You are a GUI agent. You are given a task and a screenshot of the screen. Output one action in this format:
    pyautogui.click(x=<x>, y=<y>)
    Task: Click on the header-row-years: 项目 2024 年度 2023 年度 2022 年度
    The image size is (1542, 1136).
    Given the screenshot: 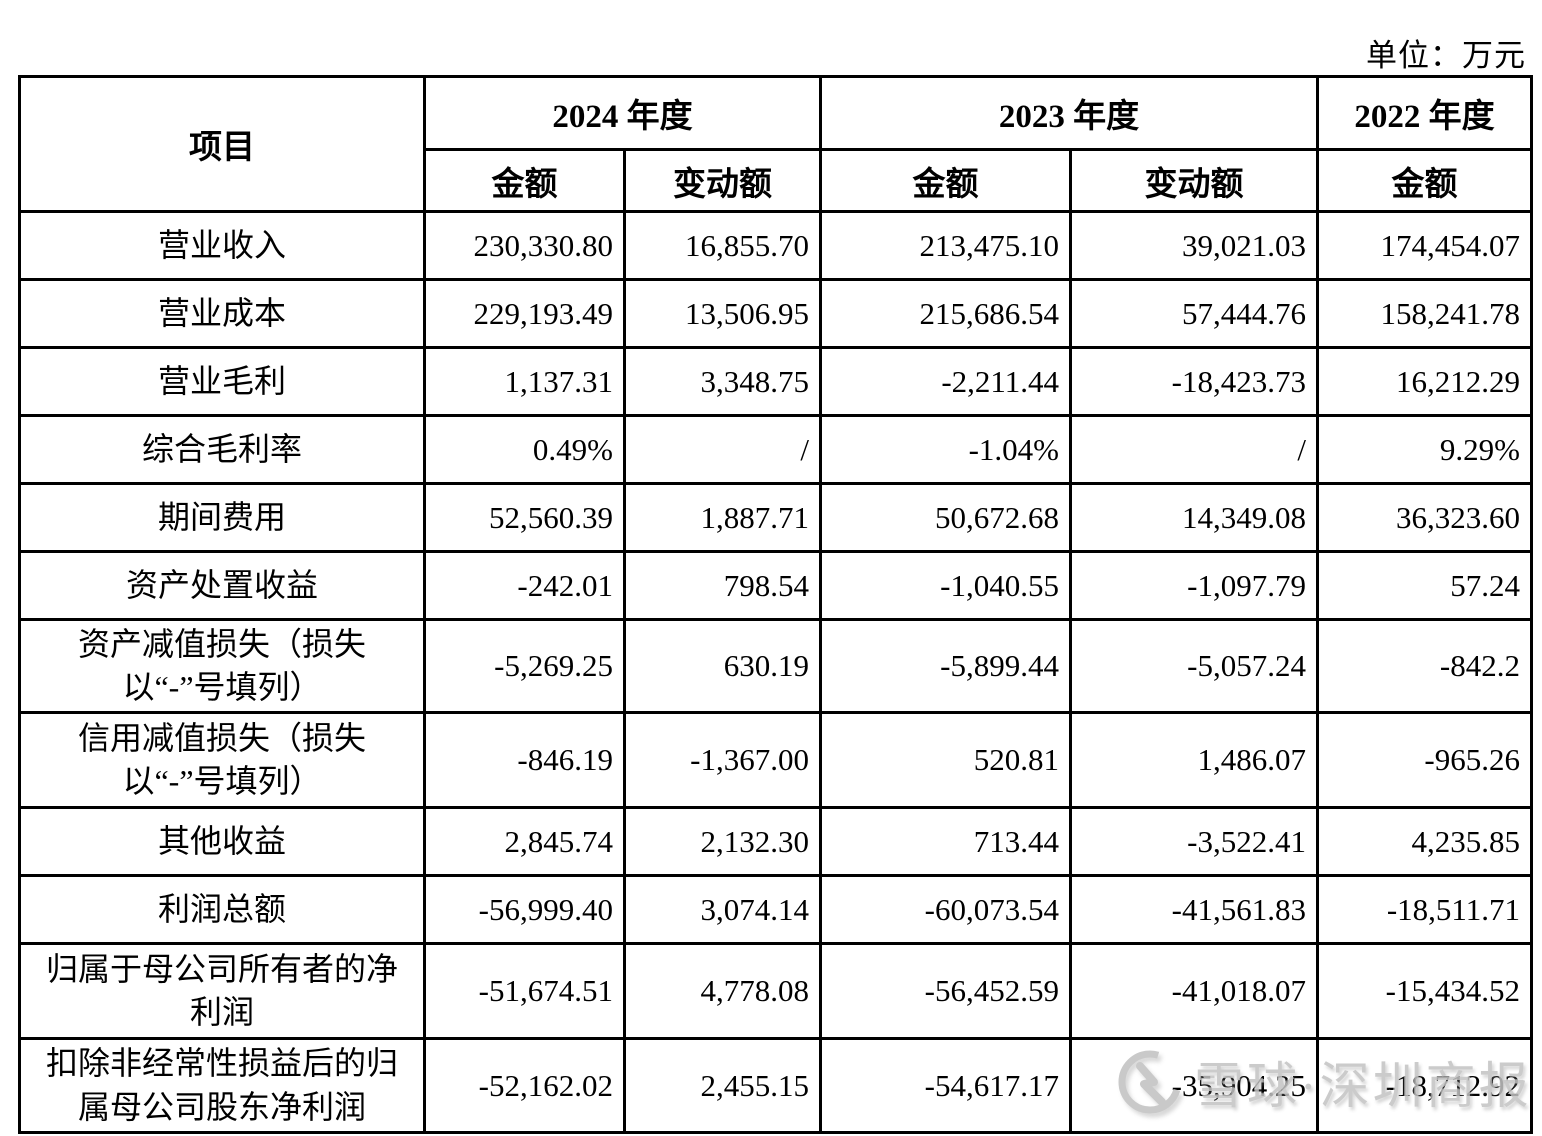 What is the action you would take?
    pyautogui.click(x=775, y=144)
    